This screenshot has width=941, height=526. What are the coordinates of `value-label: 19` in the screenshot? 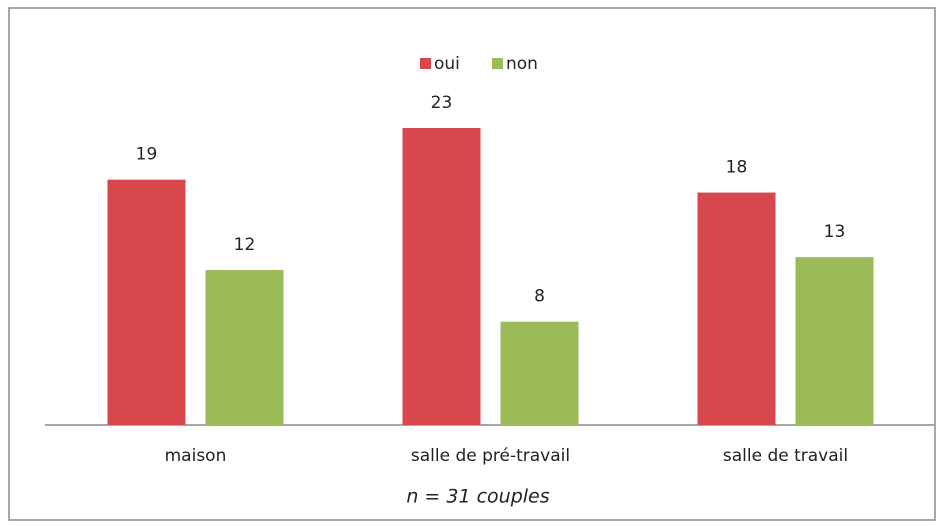 It's located at (147, 155).